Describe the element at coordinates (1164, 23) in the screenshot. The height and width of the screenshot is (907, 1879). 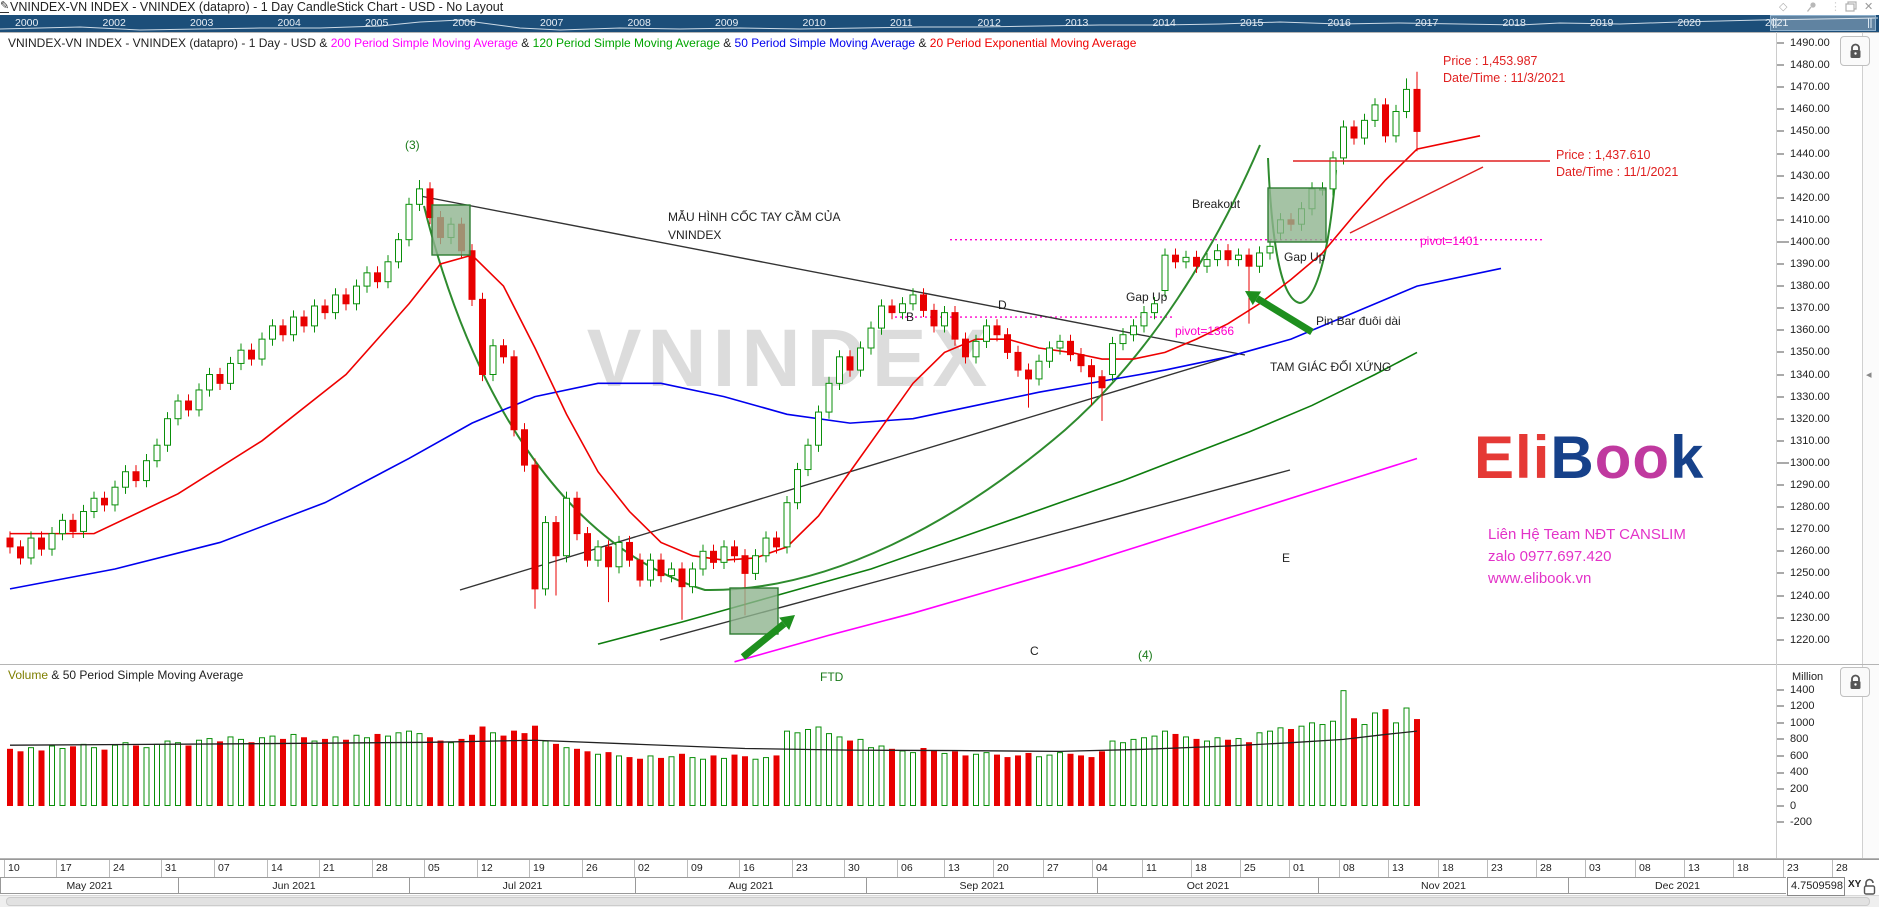
I see `navigator-year-2014: 2014` at that location.